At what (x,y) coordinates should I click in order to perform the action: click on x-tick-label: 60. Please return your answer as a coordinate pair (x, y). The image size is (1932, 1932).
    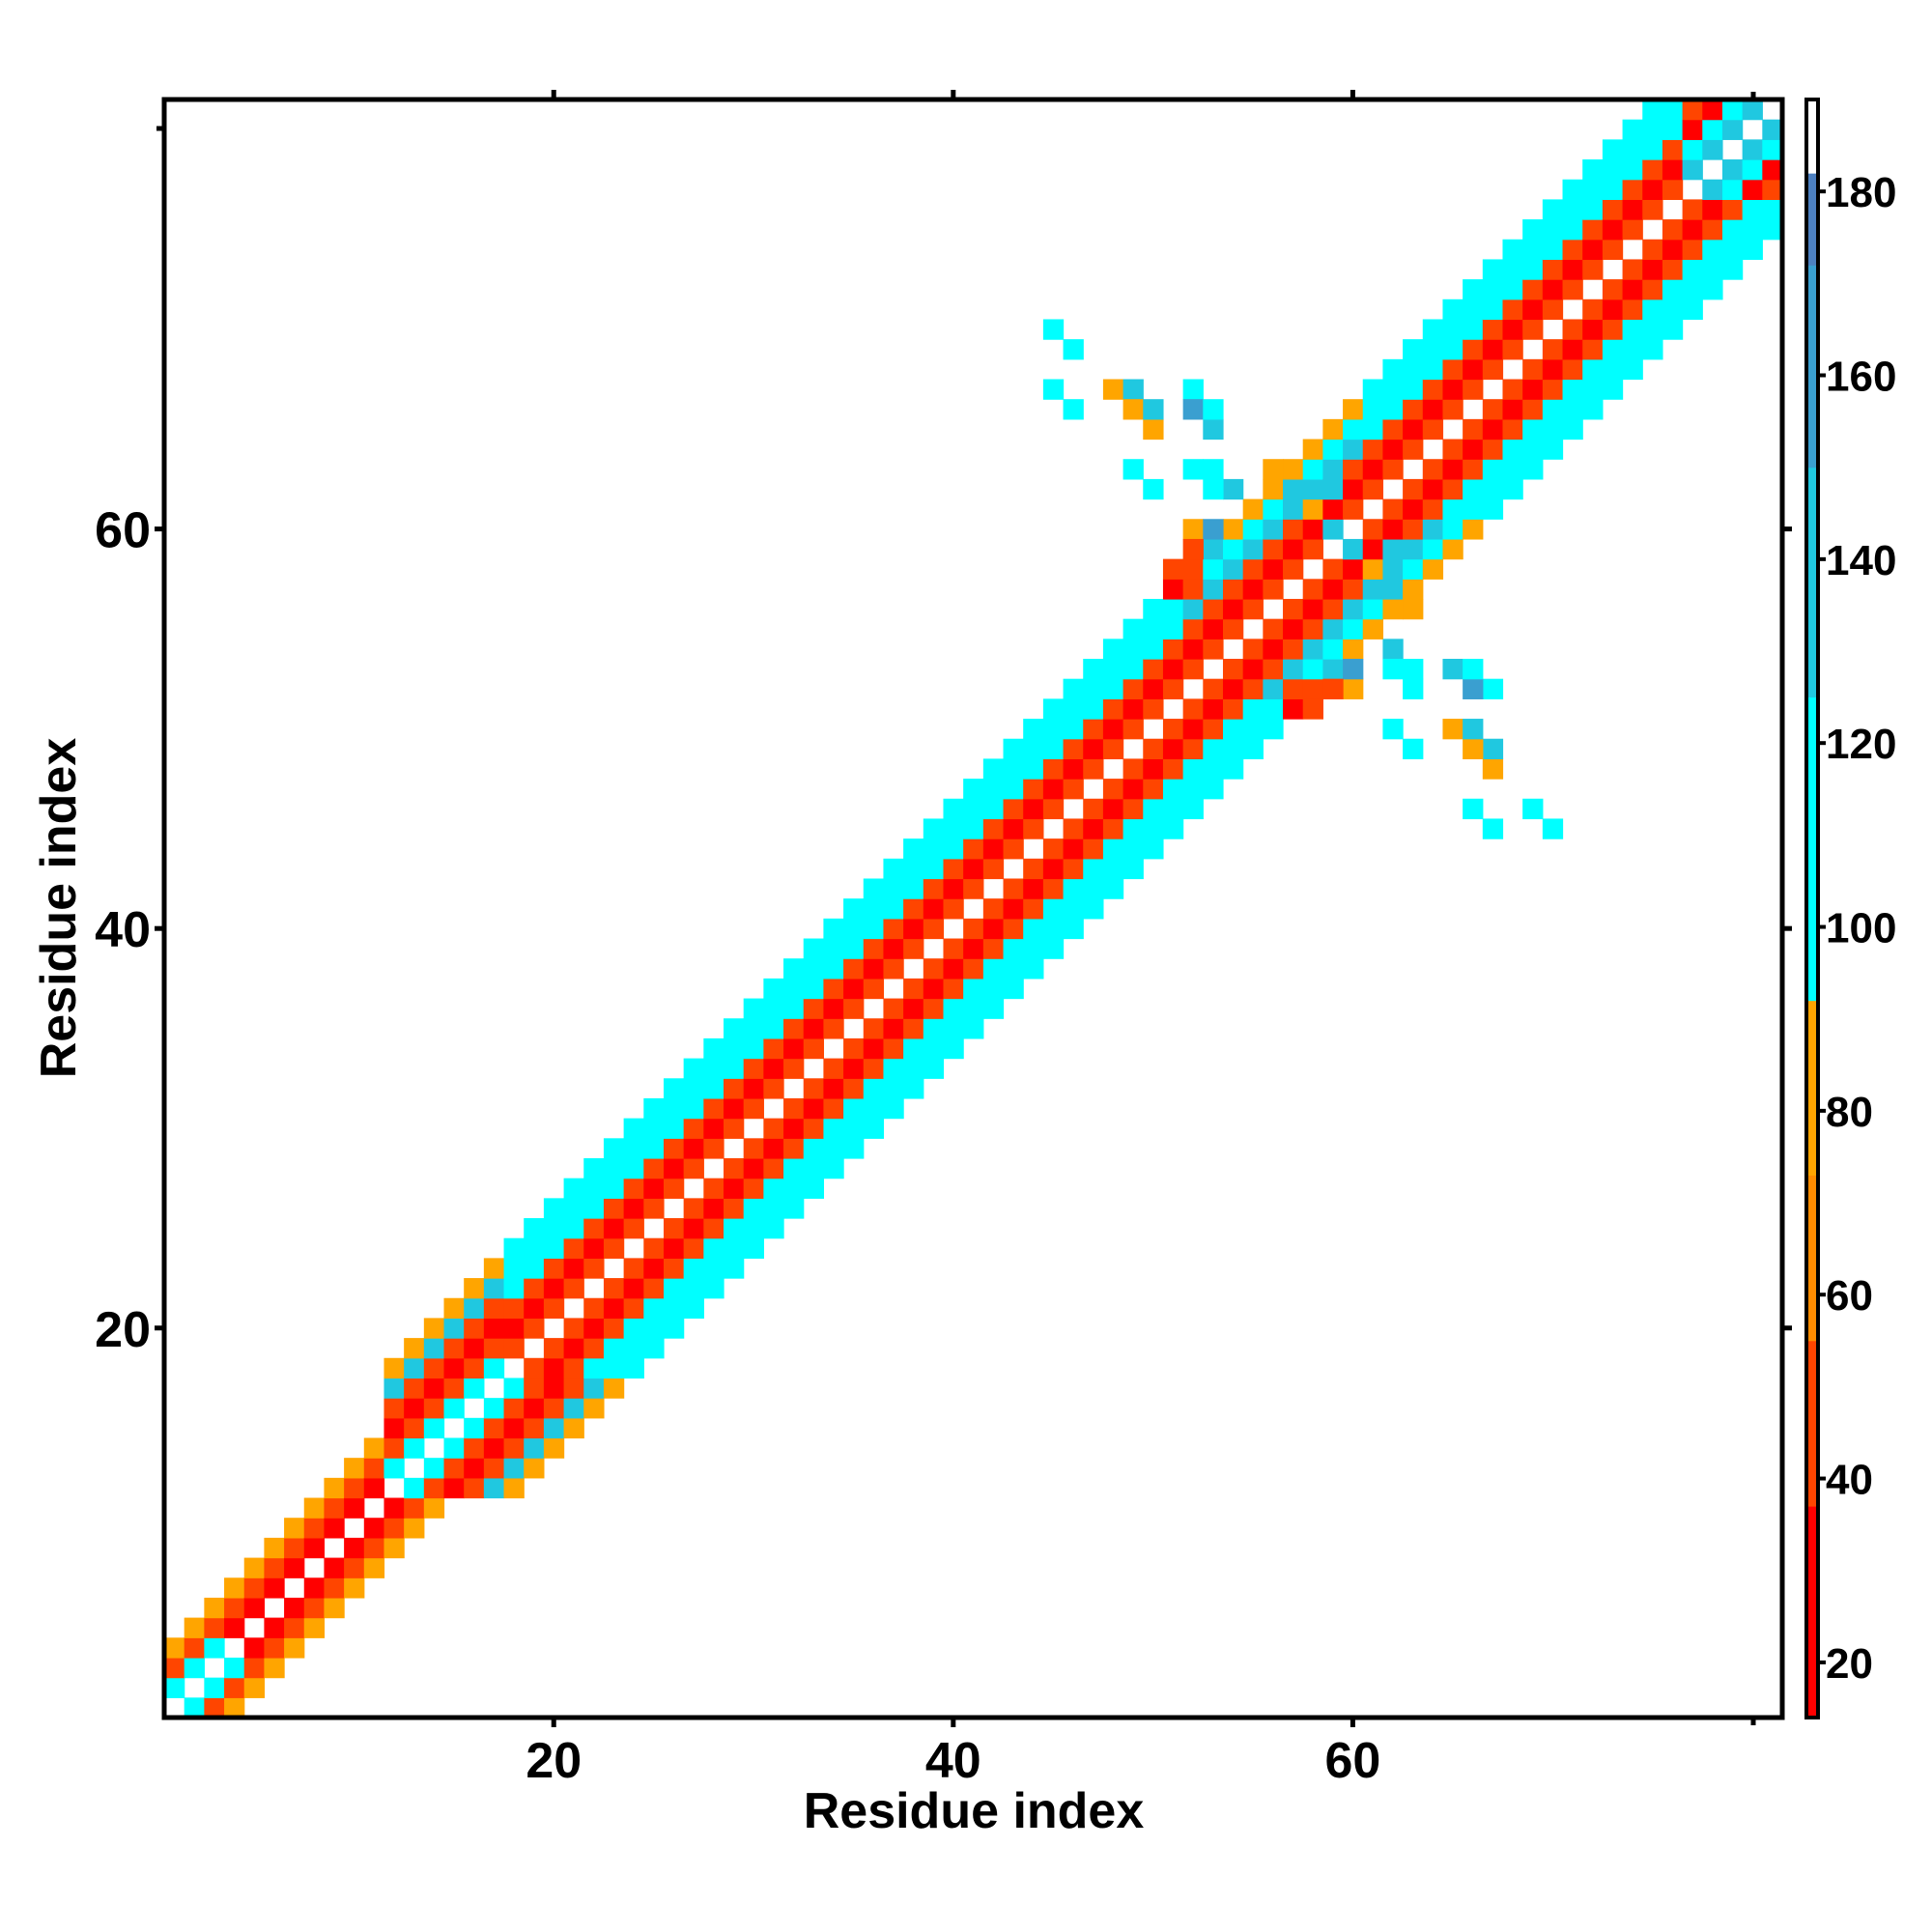
    Looking at the image, I should click on (1352, 1761).